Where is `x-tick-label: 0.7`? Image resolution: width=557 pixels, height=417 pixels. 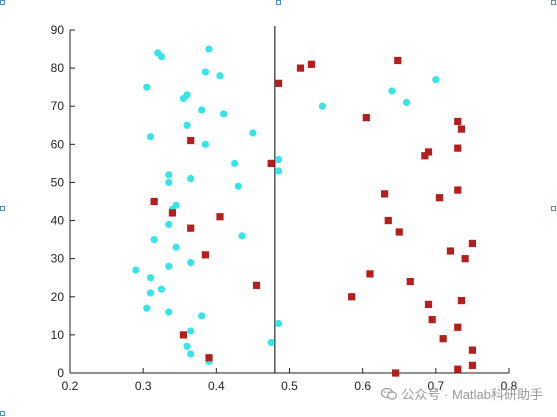
x-tick-label: 0.7 is located at coordinates (435, 386).